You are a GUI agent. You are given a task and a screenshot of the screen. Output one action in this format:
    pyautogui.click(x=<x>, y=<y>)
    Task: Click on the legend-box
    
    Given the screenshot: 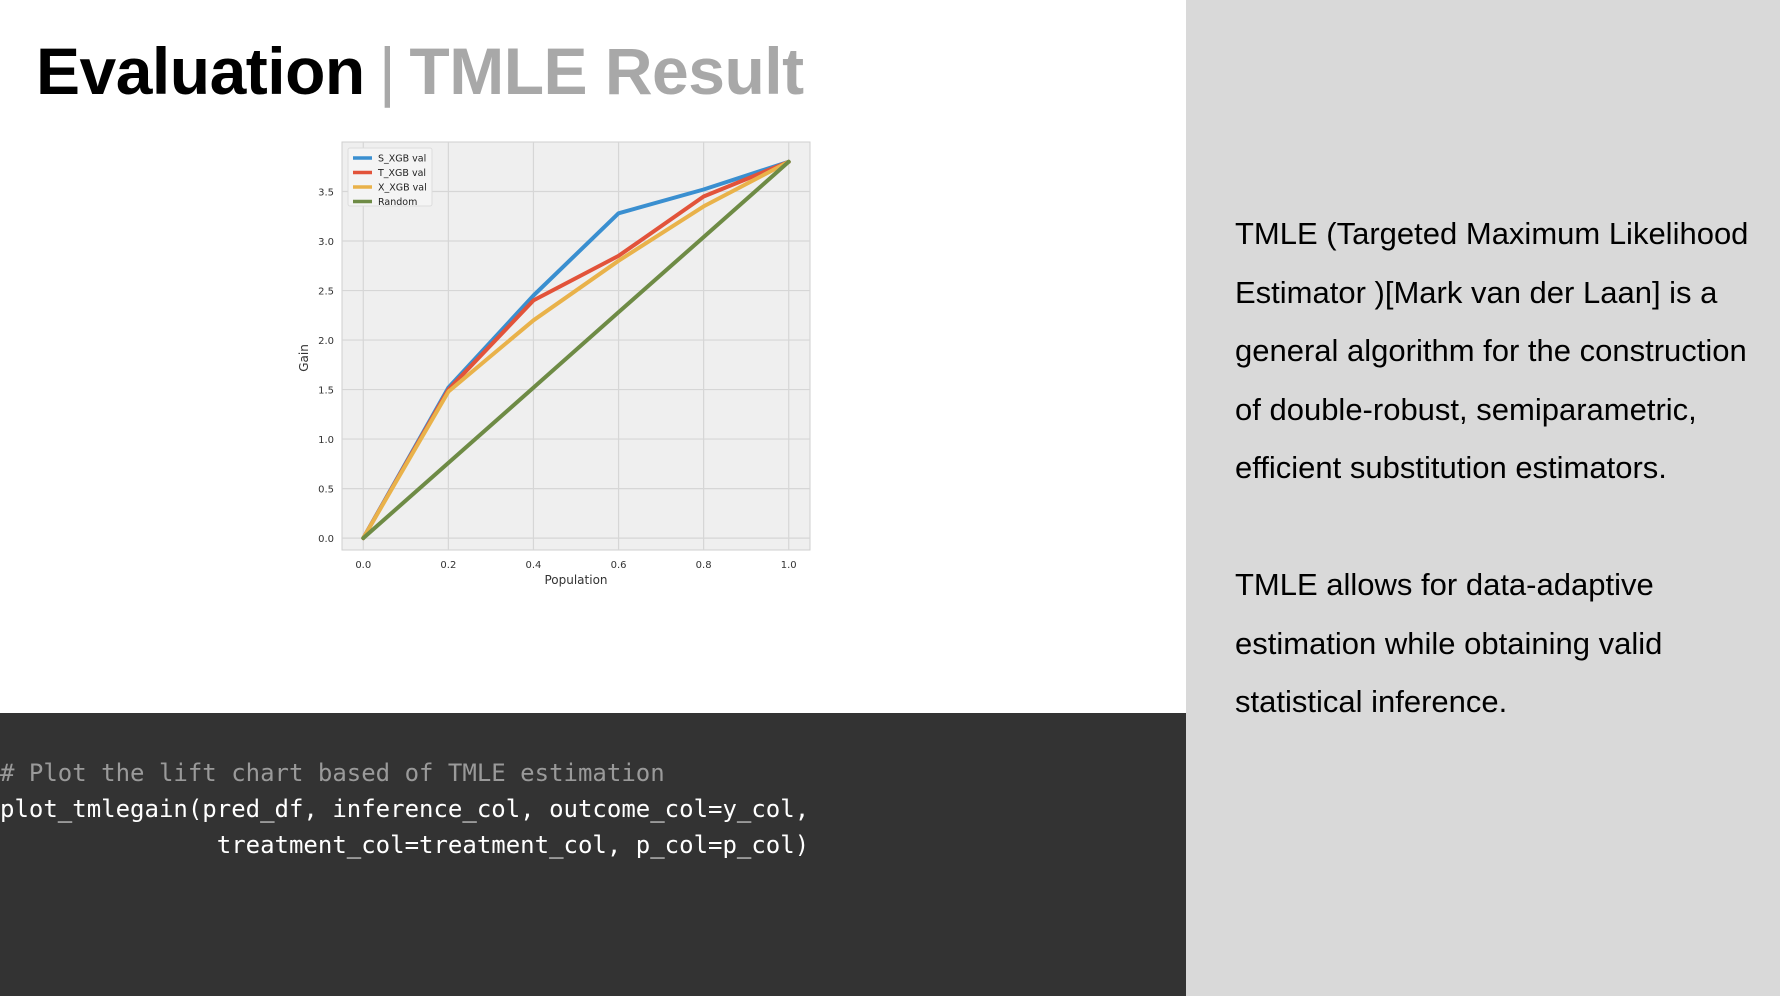 What is the action you would take?
    pyautogui.click(x=390, y=177)
    